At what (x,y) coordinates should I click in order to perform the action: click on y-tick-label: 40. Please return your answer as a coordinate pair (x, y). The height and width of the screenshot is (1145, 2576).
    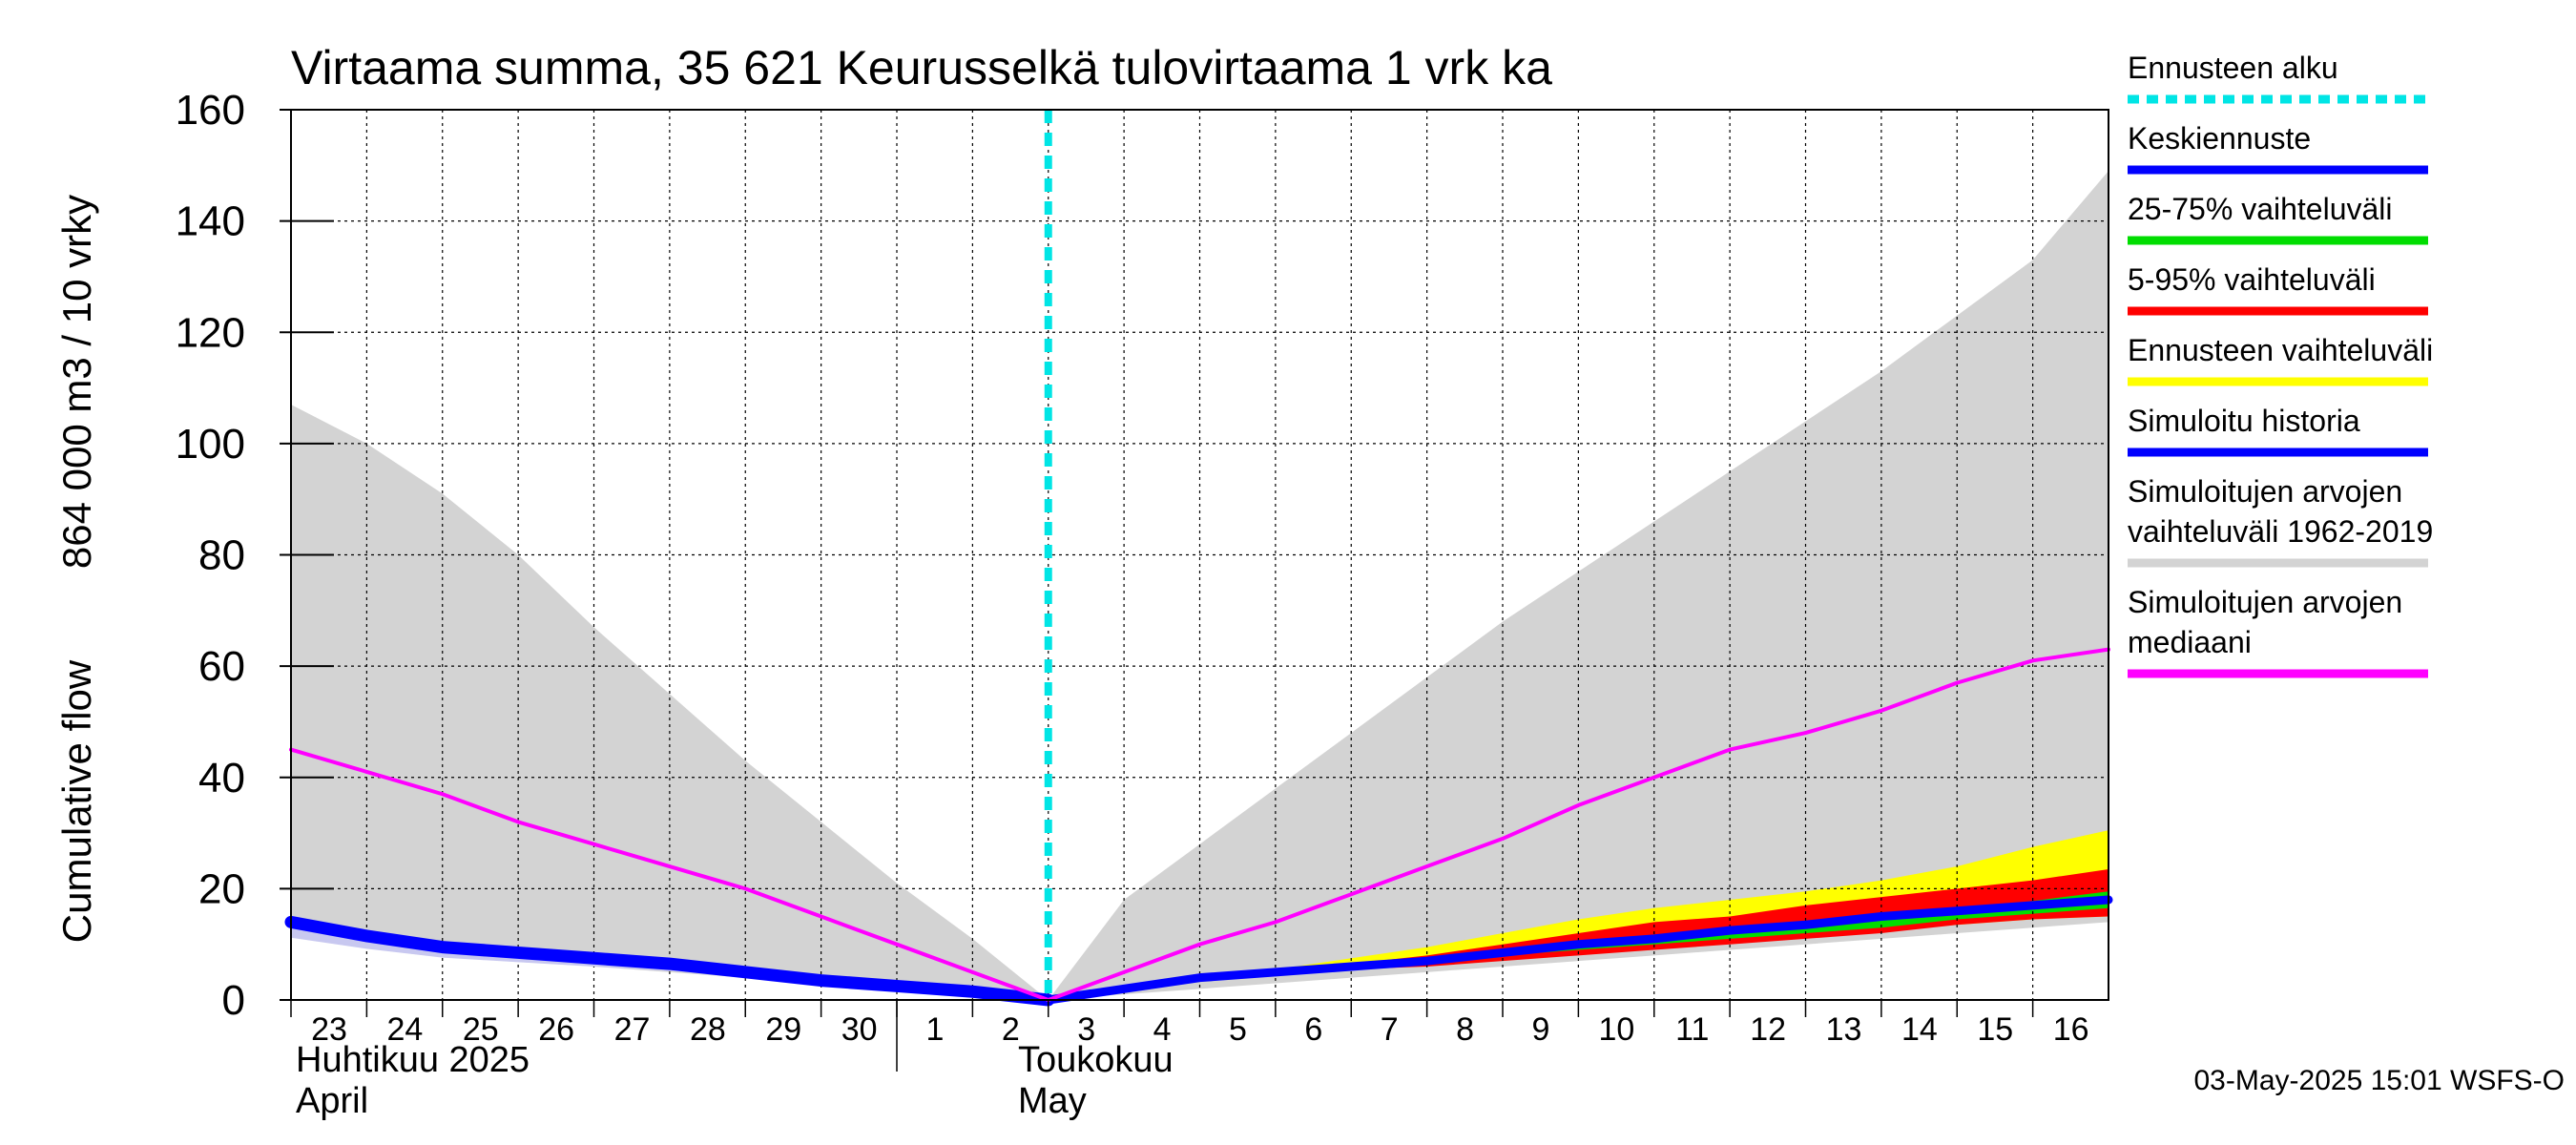
    Looking at the image, I should click on (221, 778).